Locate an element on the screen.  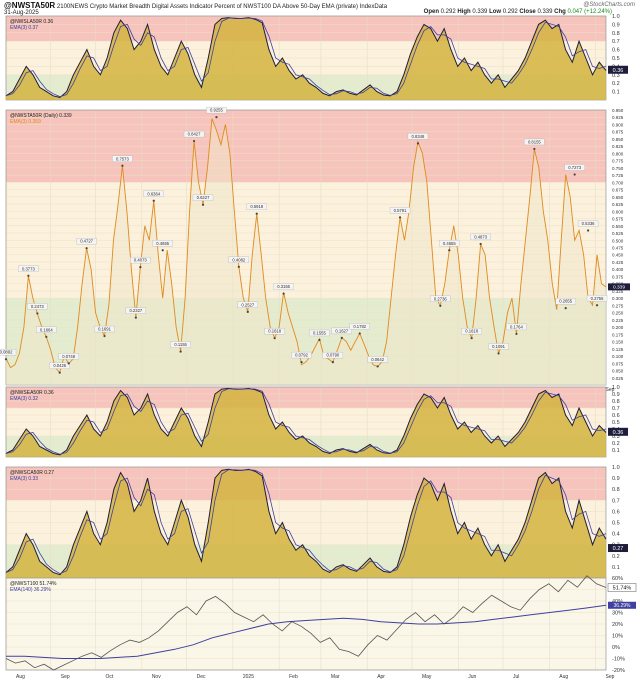
low-label: Low is located at coordinates (495, 12).